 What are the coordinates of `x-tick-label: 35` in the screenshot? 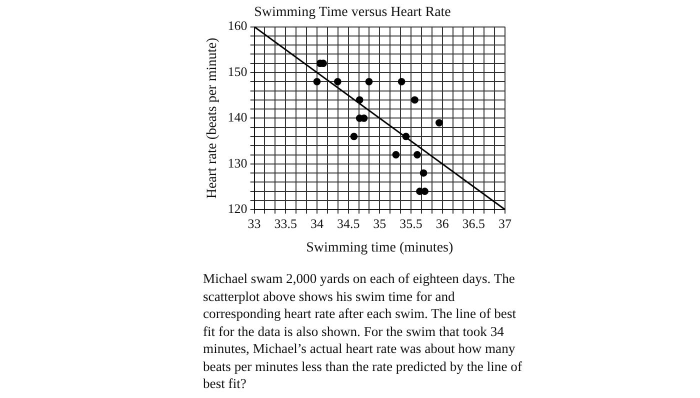 It's located at (379, 223).